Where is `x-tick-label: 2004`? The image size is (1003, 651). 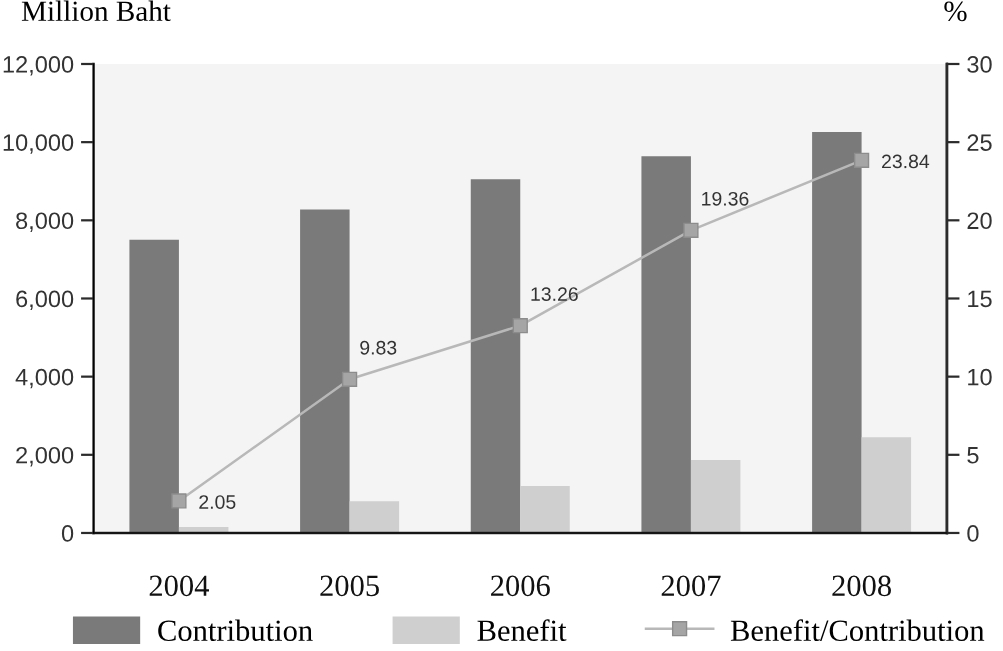 x-tick-label: 2004 is located at coordinates (179, 586).